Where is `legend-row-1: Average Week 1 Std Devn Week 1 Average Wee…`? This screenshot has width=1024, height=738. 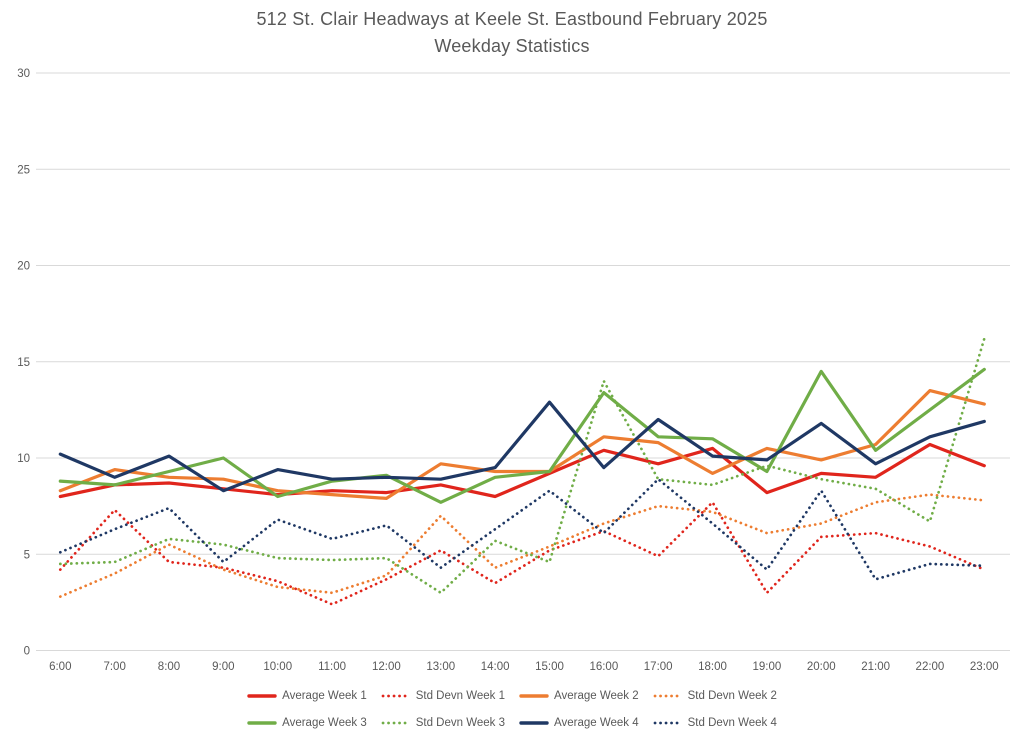
legend-row-1: Average Week 1 Std Devn Week 1 Average Wee… is located at coordinates (512, 696).